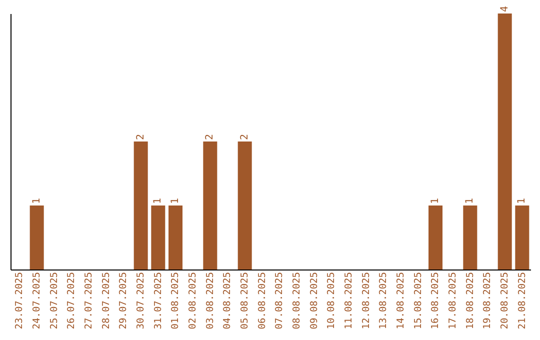  What do you see at coordinates (72, 301) in the screenshot?
I see `x-tick-label: 26.07.2025` at bounding box center [72, 301].